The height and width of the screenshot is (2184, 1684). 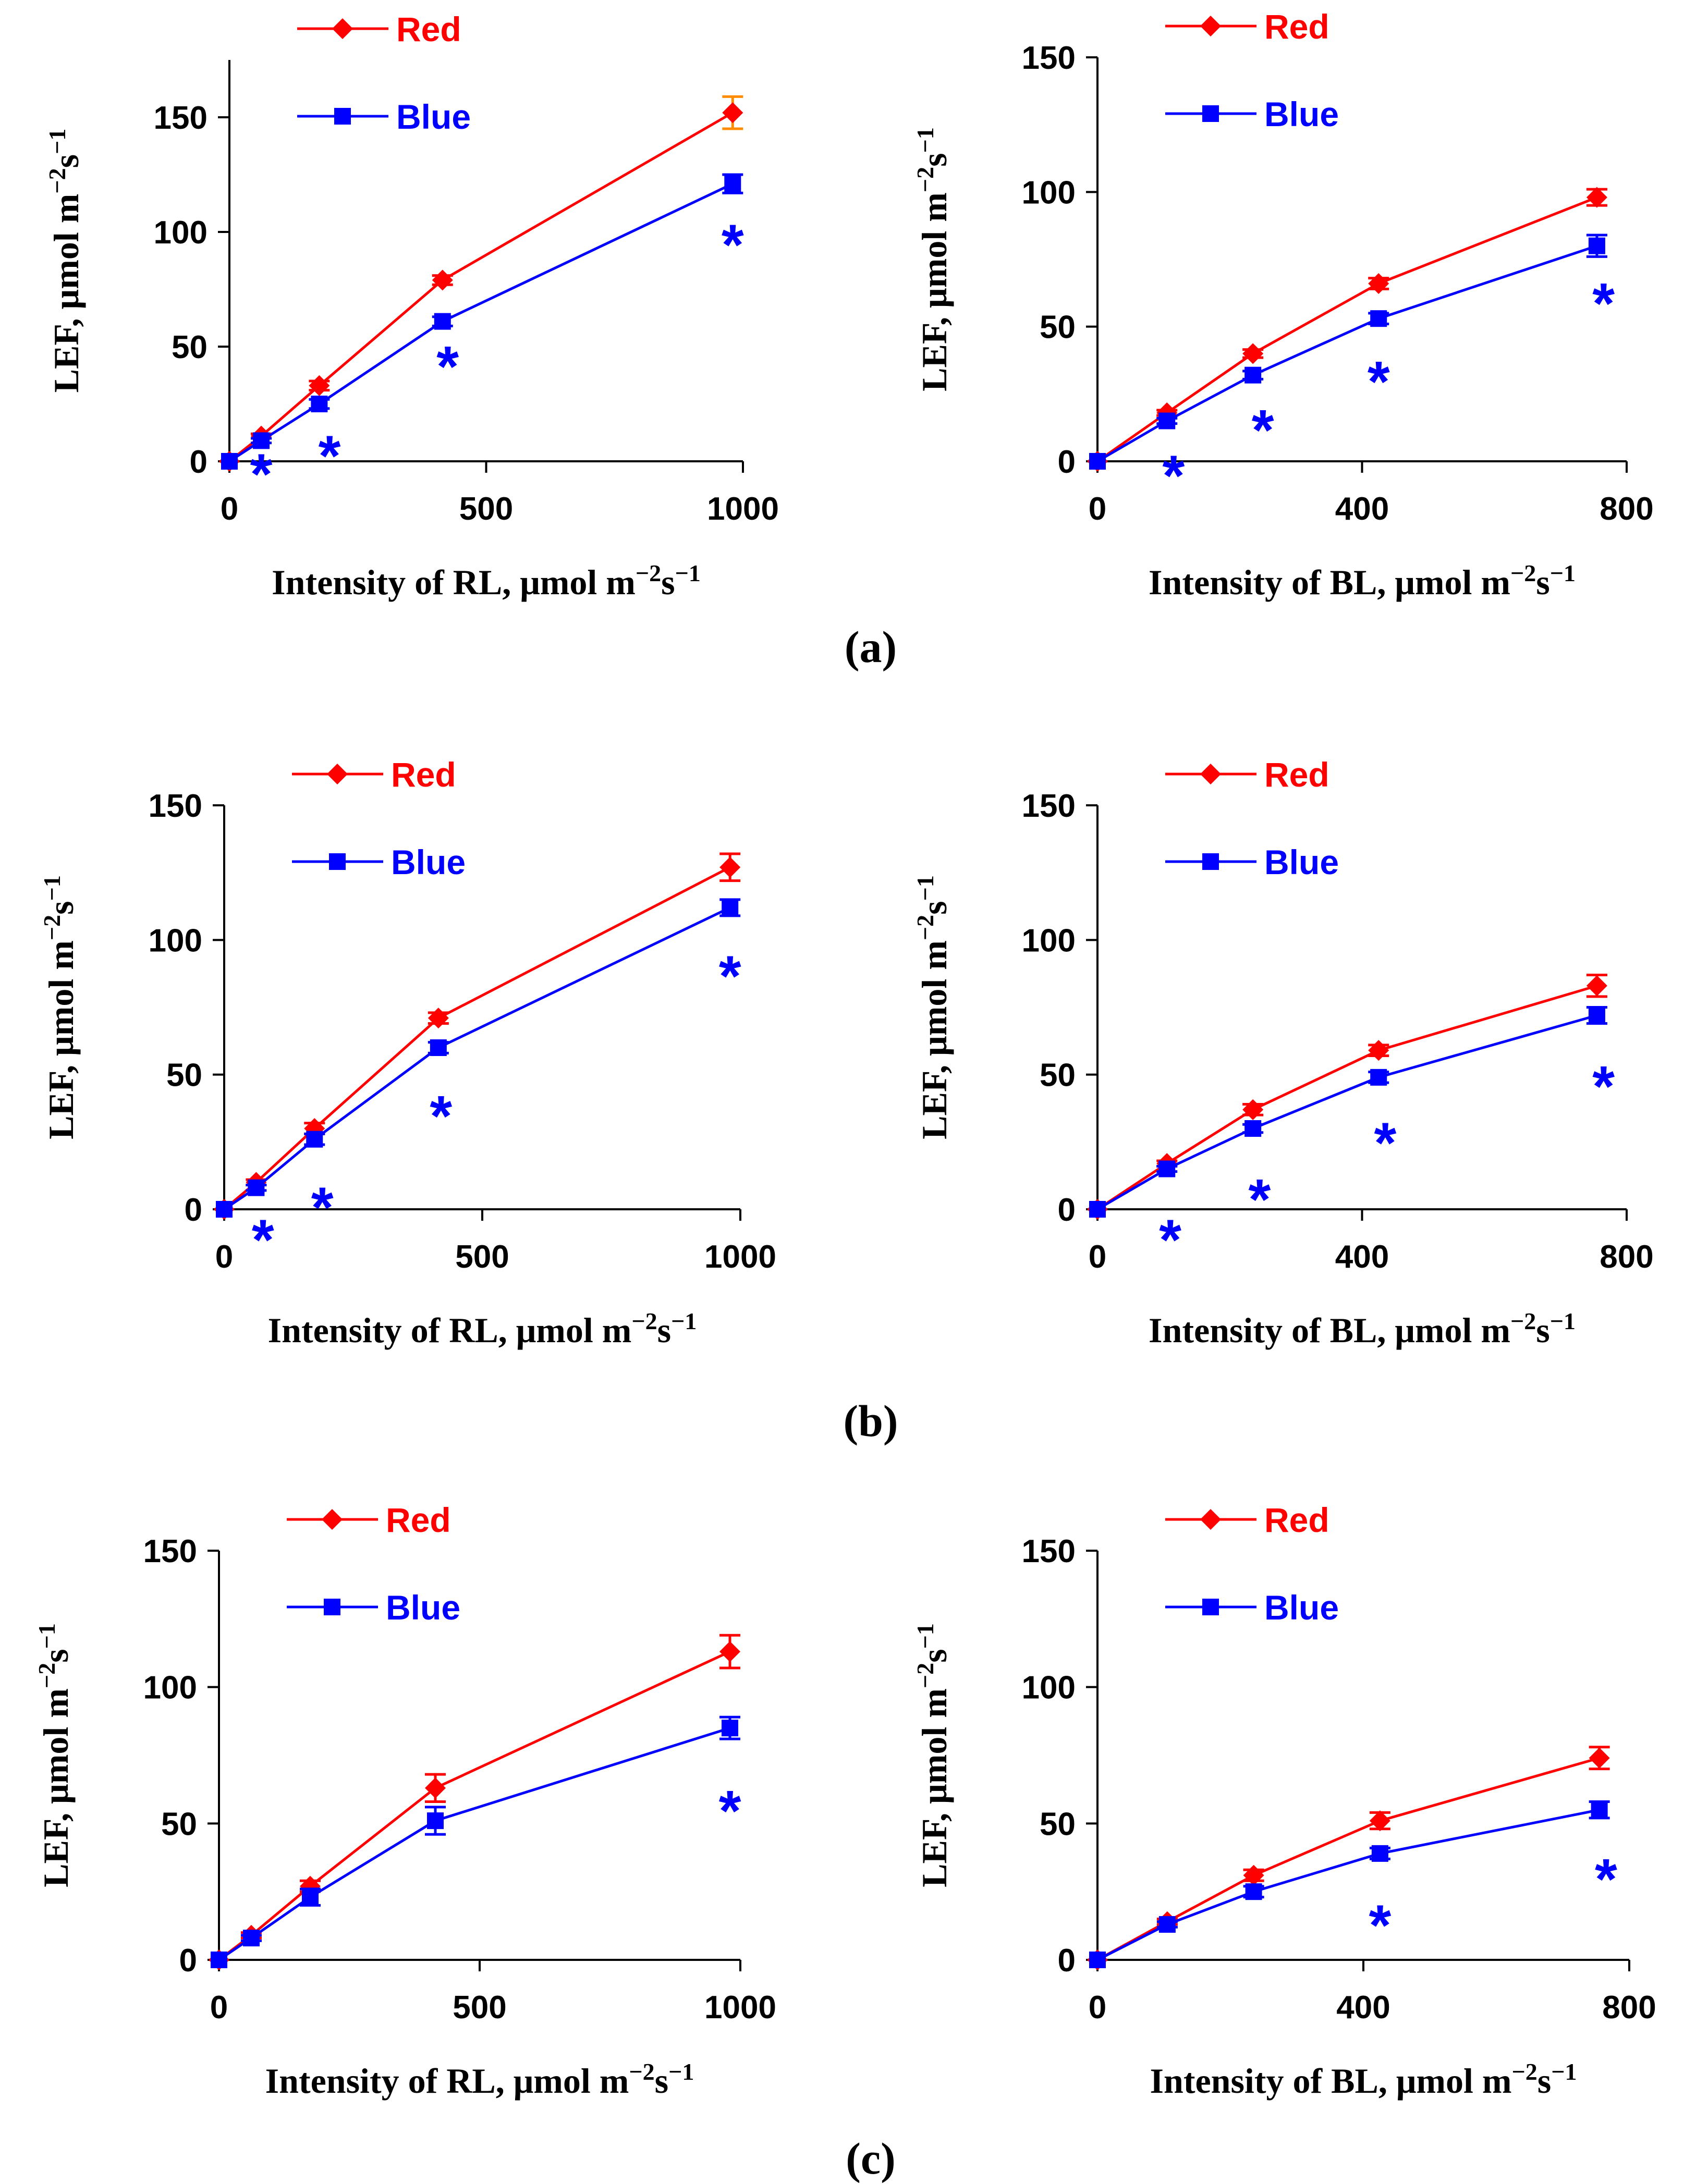 I want to click on panel-label-a: (a), so click(x=871, y=647).